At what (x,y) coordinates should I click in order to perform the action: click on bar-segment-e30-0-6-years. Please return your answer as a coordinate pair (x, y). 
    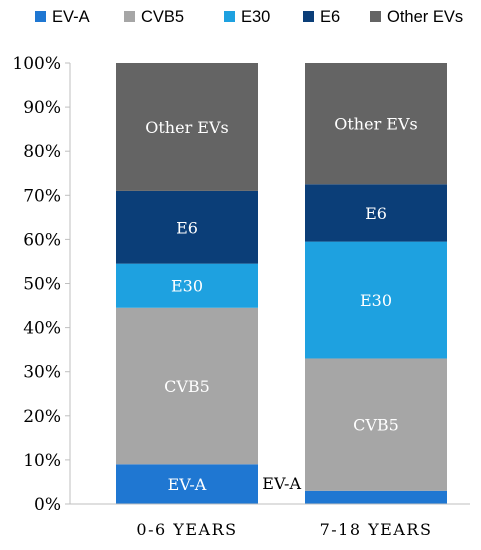
    Looking at the image, I should click on (187, 285).